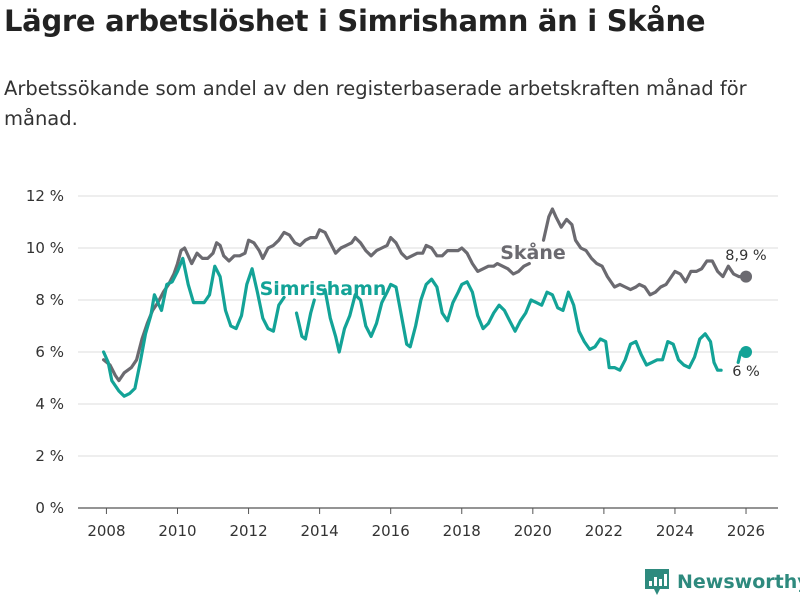 This screenshot has height=600, width=800. Describe the element at coordinates (533, 252) in the screenshot. I see `series-label-skane: Skåne` at that location.